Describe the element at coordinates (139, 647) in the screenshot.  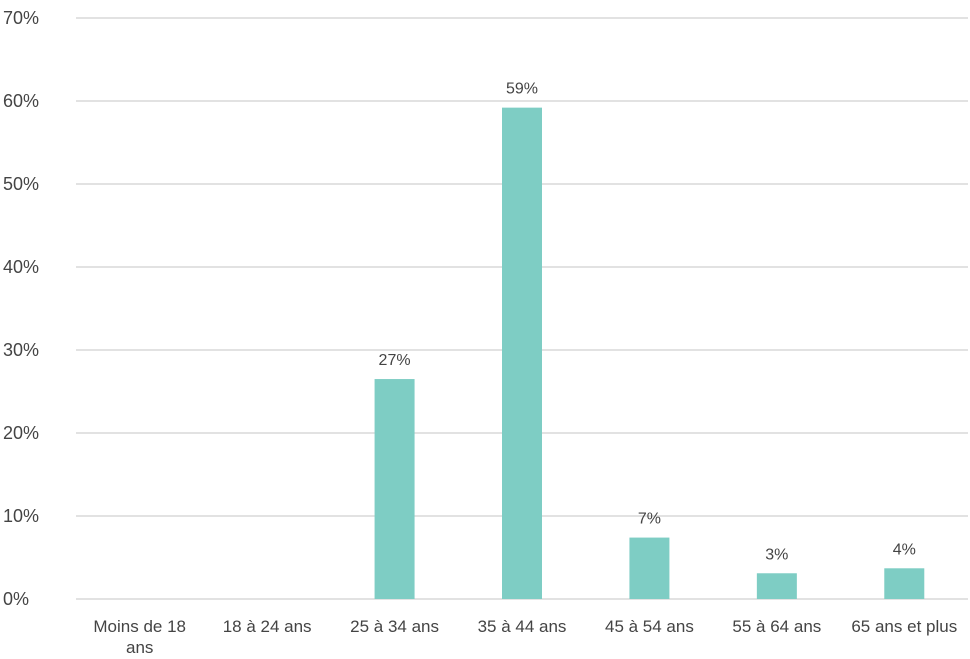
I see `x-category-label-line: ans` at that location.